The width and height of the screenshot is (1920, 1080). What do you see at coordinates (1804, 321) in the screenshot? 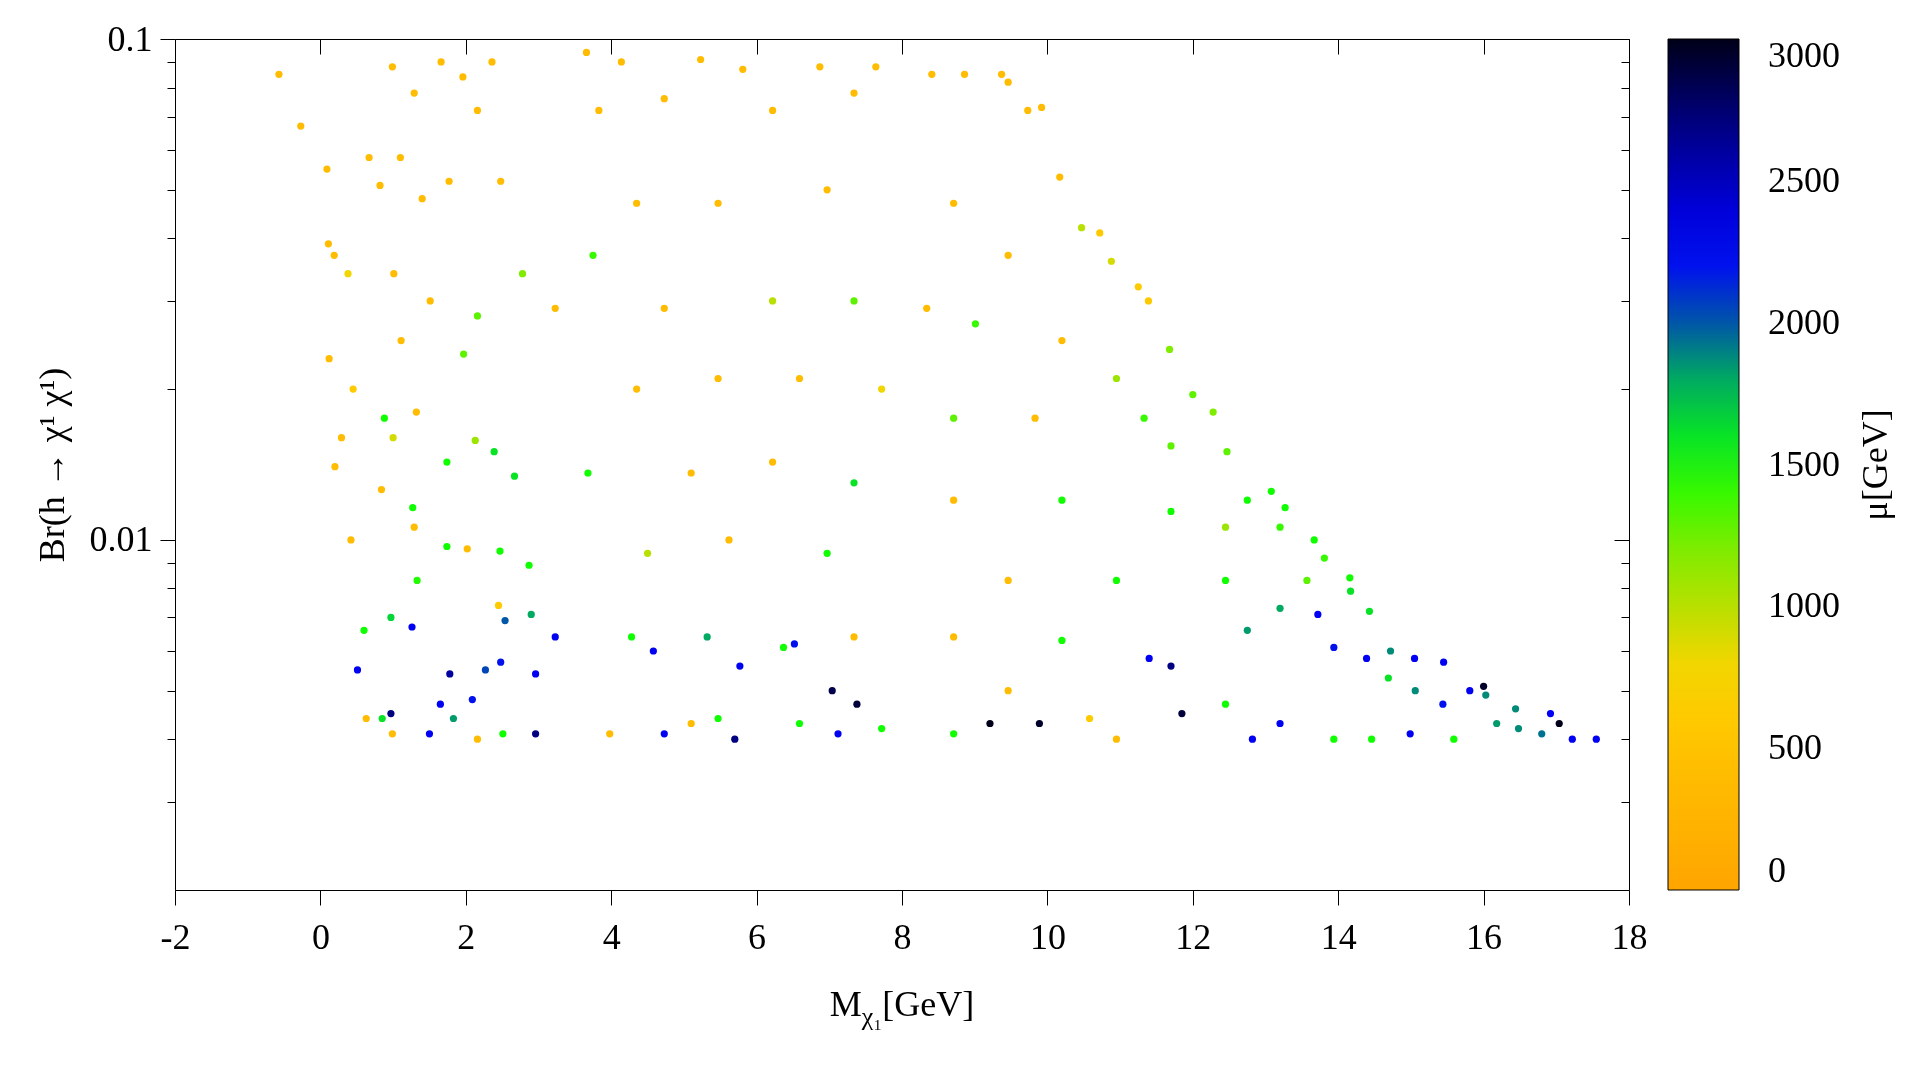
I see `color-bar-label: 2000` at bounding box center [1804, 321].